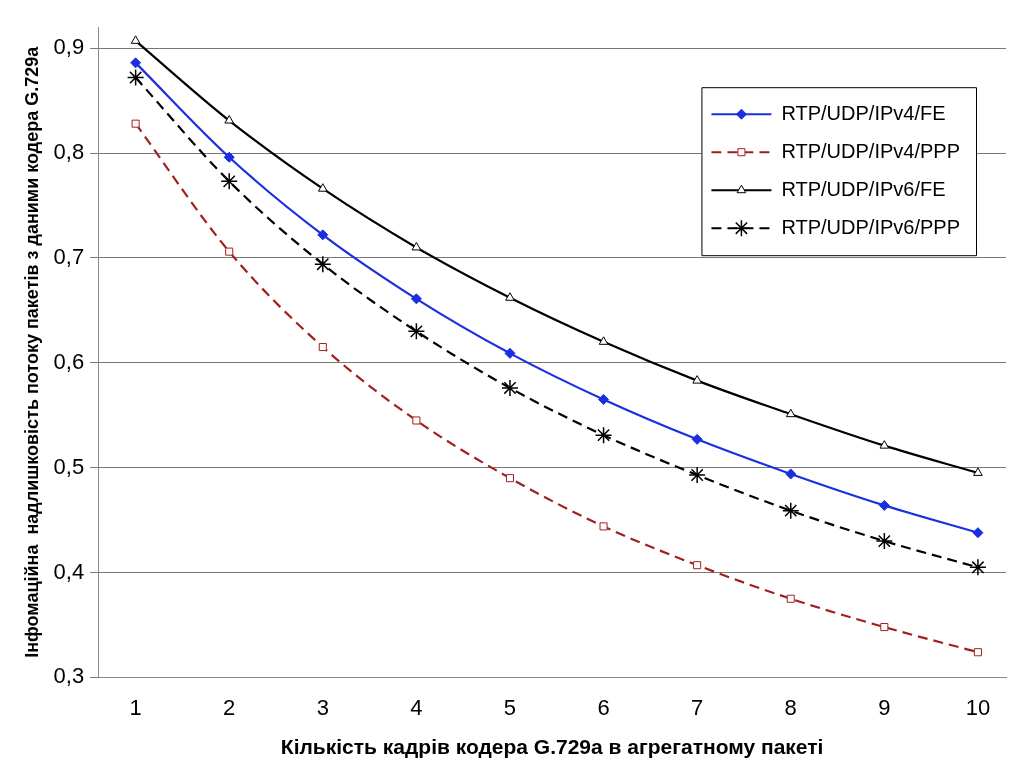 The height and width of the screenshot is (778, 1034). What do you see at coordinates (69, 676) in the screenshot?
I see `y-tick-label: 0,3` at bounding box center [69, 676].